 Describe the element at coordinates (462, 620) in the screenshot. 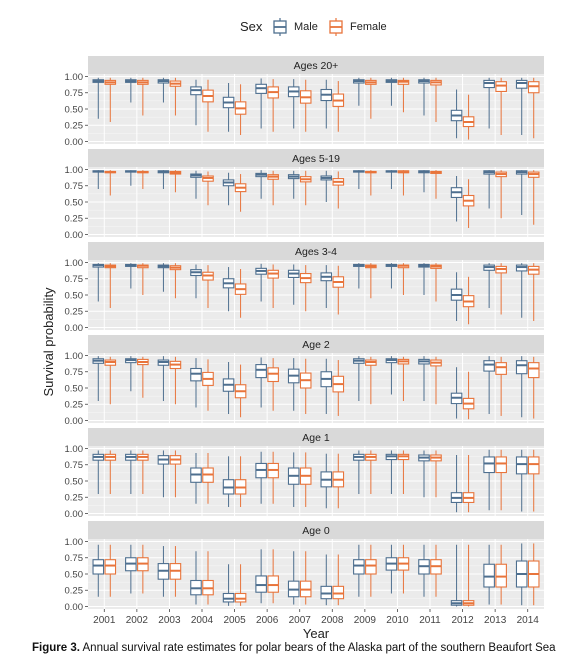

I see `x-tick-label: 2012` at that location.